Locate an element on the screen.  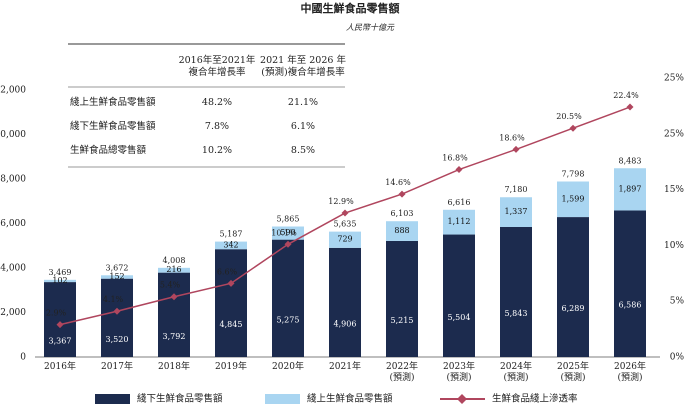
table-row-label: 綫上生鮮食品零售額 is located at coordinates (113, 102).